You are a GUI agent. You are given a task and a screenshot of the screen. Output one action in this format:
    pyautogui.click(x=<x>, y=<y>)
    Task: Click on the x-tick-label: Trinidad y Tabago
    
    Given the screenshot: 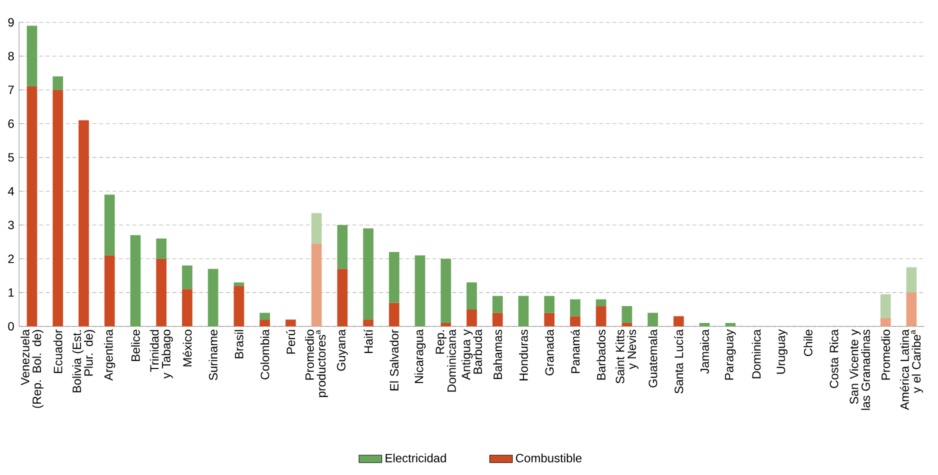 What is the action you would take?
    pyautogui.click(x=161, y=354)
    